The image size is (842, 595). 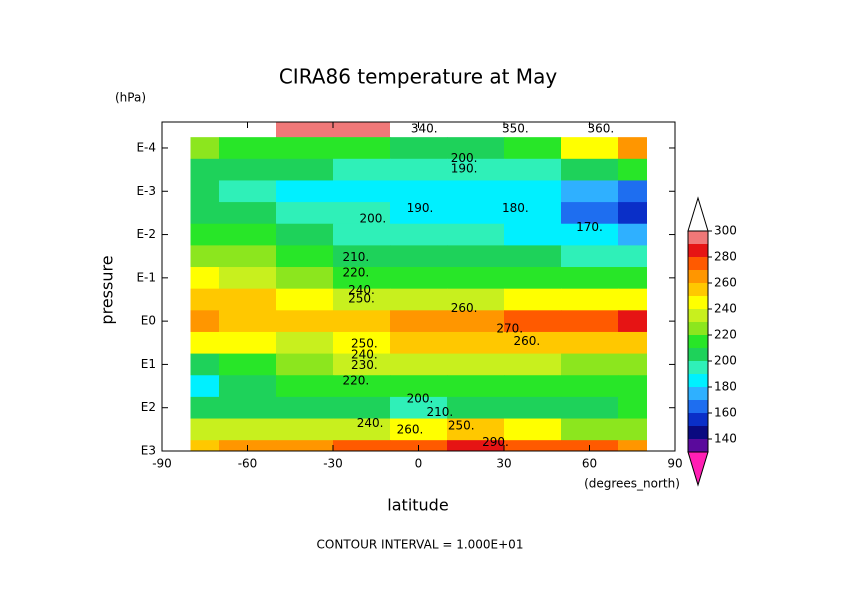 I want to click on contour-label: 230., so click(x=364, y=365).